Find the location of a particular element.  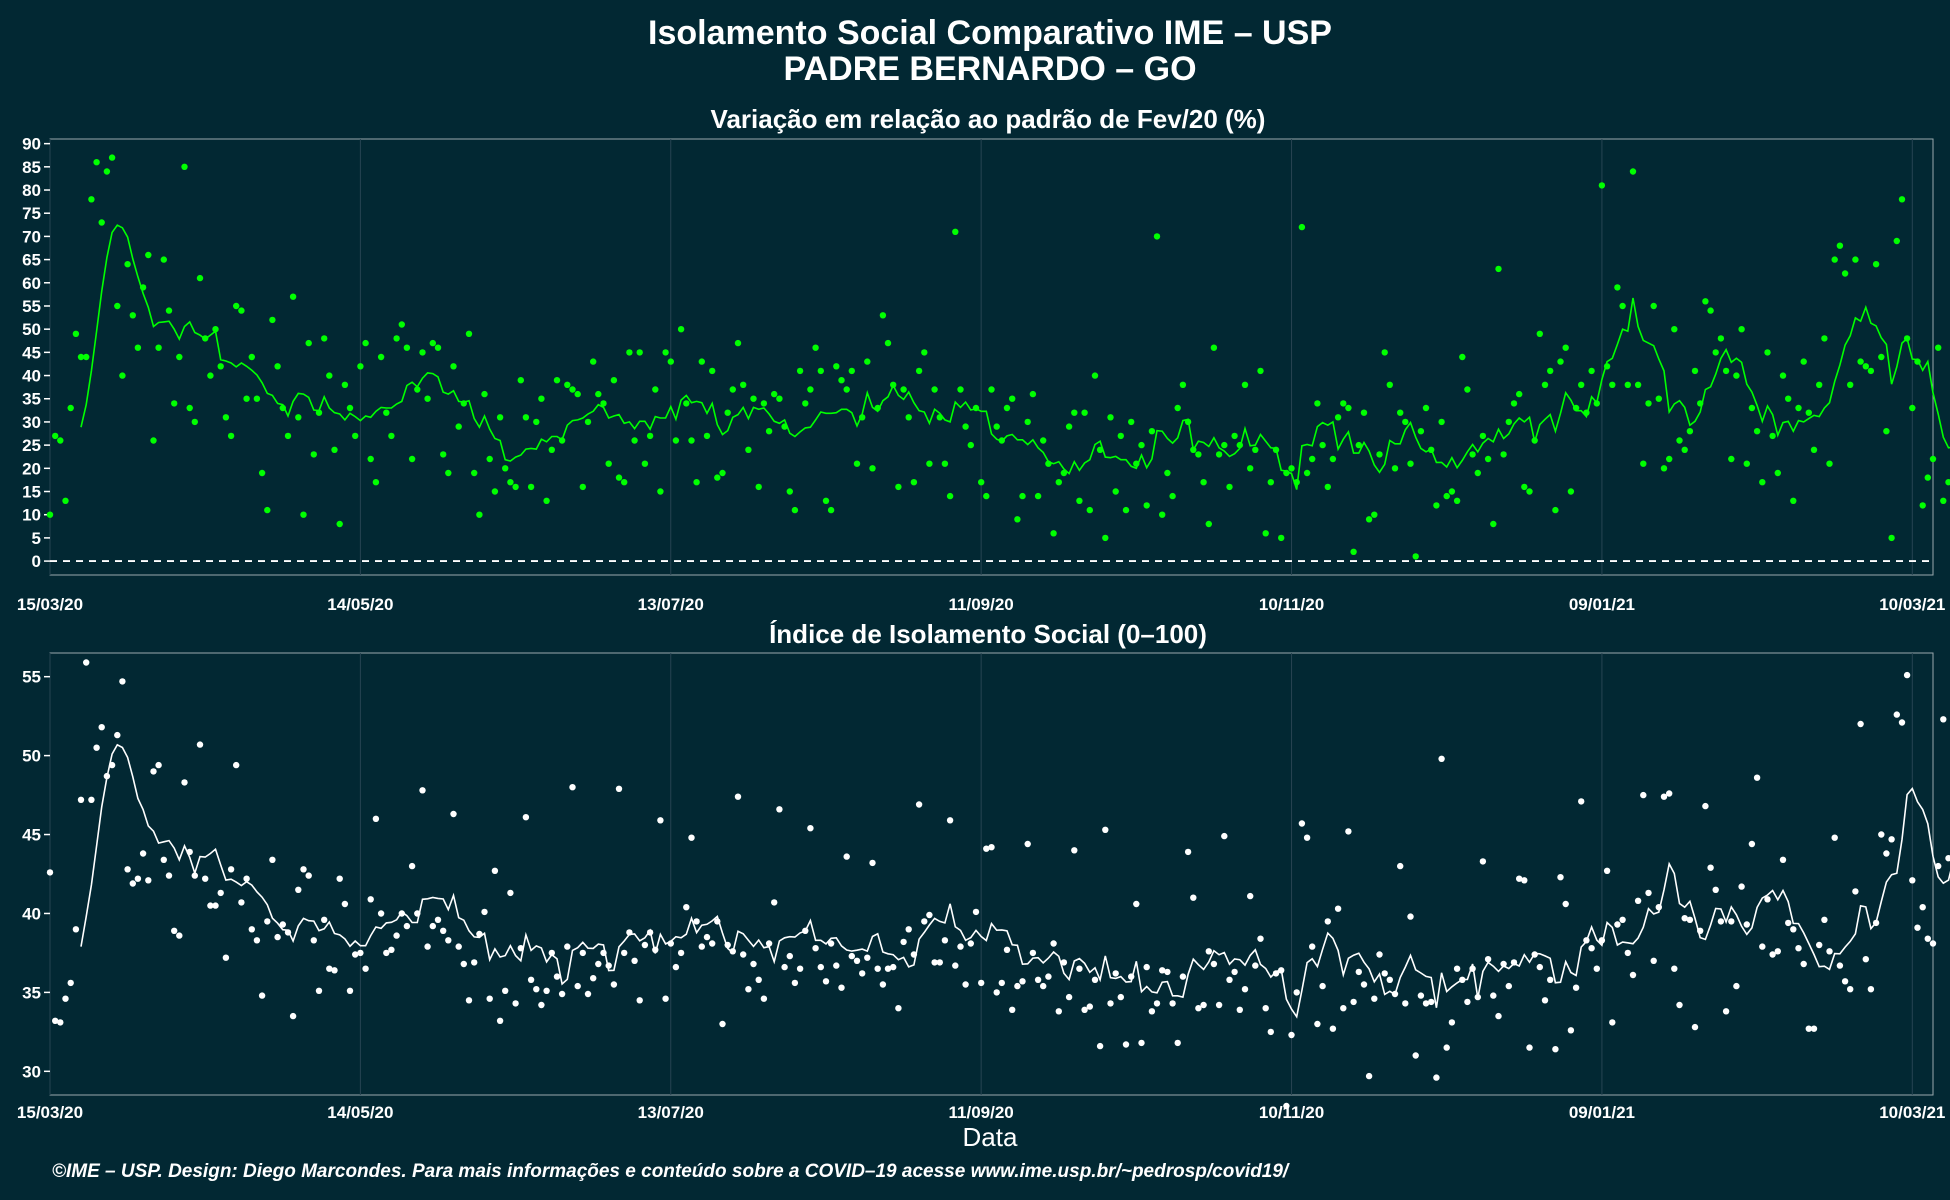

p1-x-tick-label: 09/01/21 is located at coordinates (1602, 604).